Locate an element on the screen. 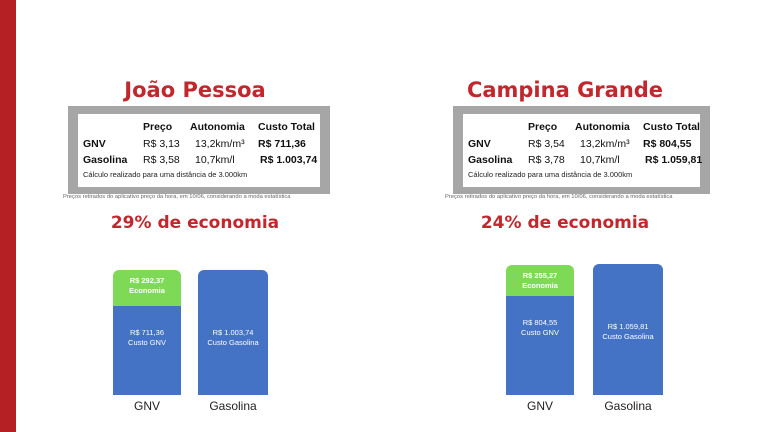  cost-segment: R$ 711,36 Custo GNV is located at coordinates (147, 350).